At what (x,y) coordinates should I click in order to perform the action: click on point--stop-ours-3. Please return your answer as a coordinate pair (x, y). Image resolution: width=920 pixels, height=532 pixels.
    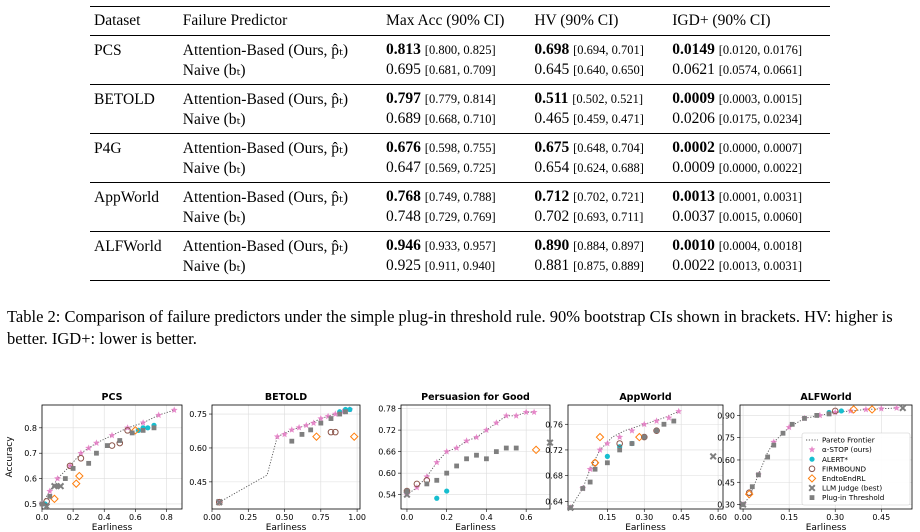
    Looking at the image, I should click on (437, 462).